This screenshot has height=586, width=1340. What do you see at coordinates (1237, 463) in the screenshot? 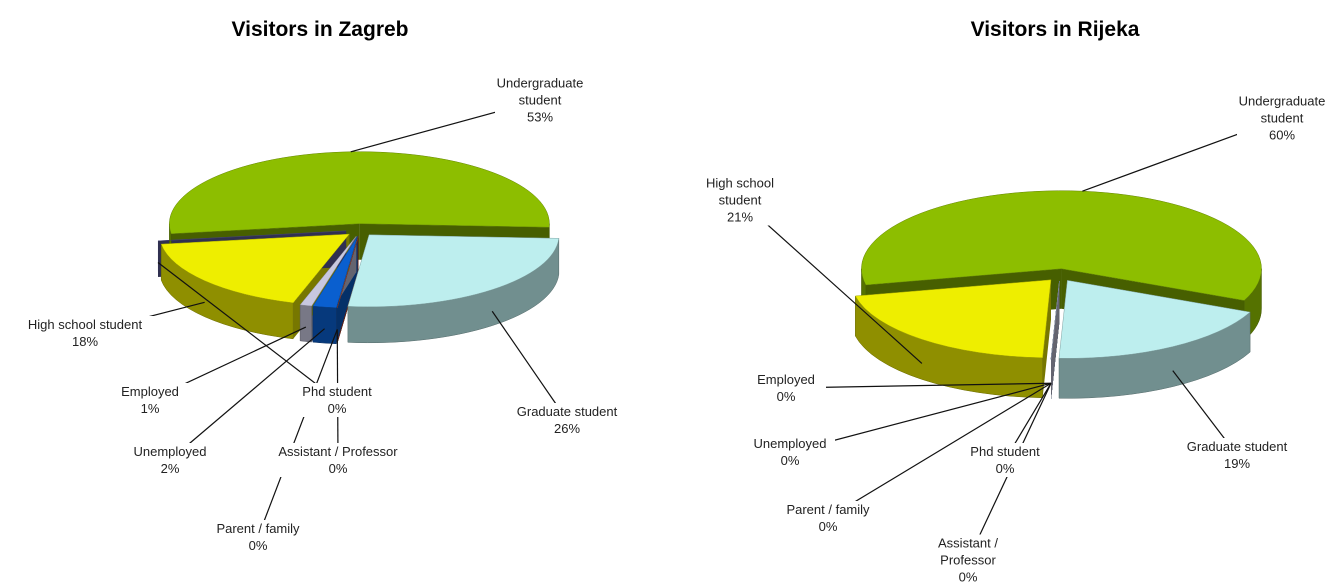
I see `value-label: 19%` at bounding box center [1237, 463].